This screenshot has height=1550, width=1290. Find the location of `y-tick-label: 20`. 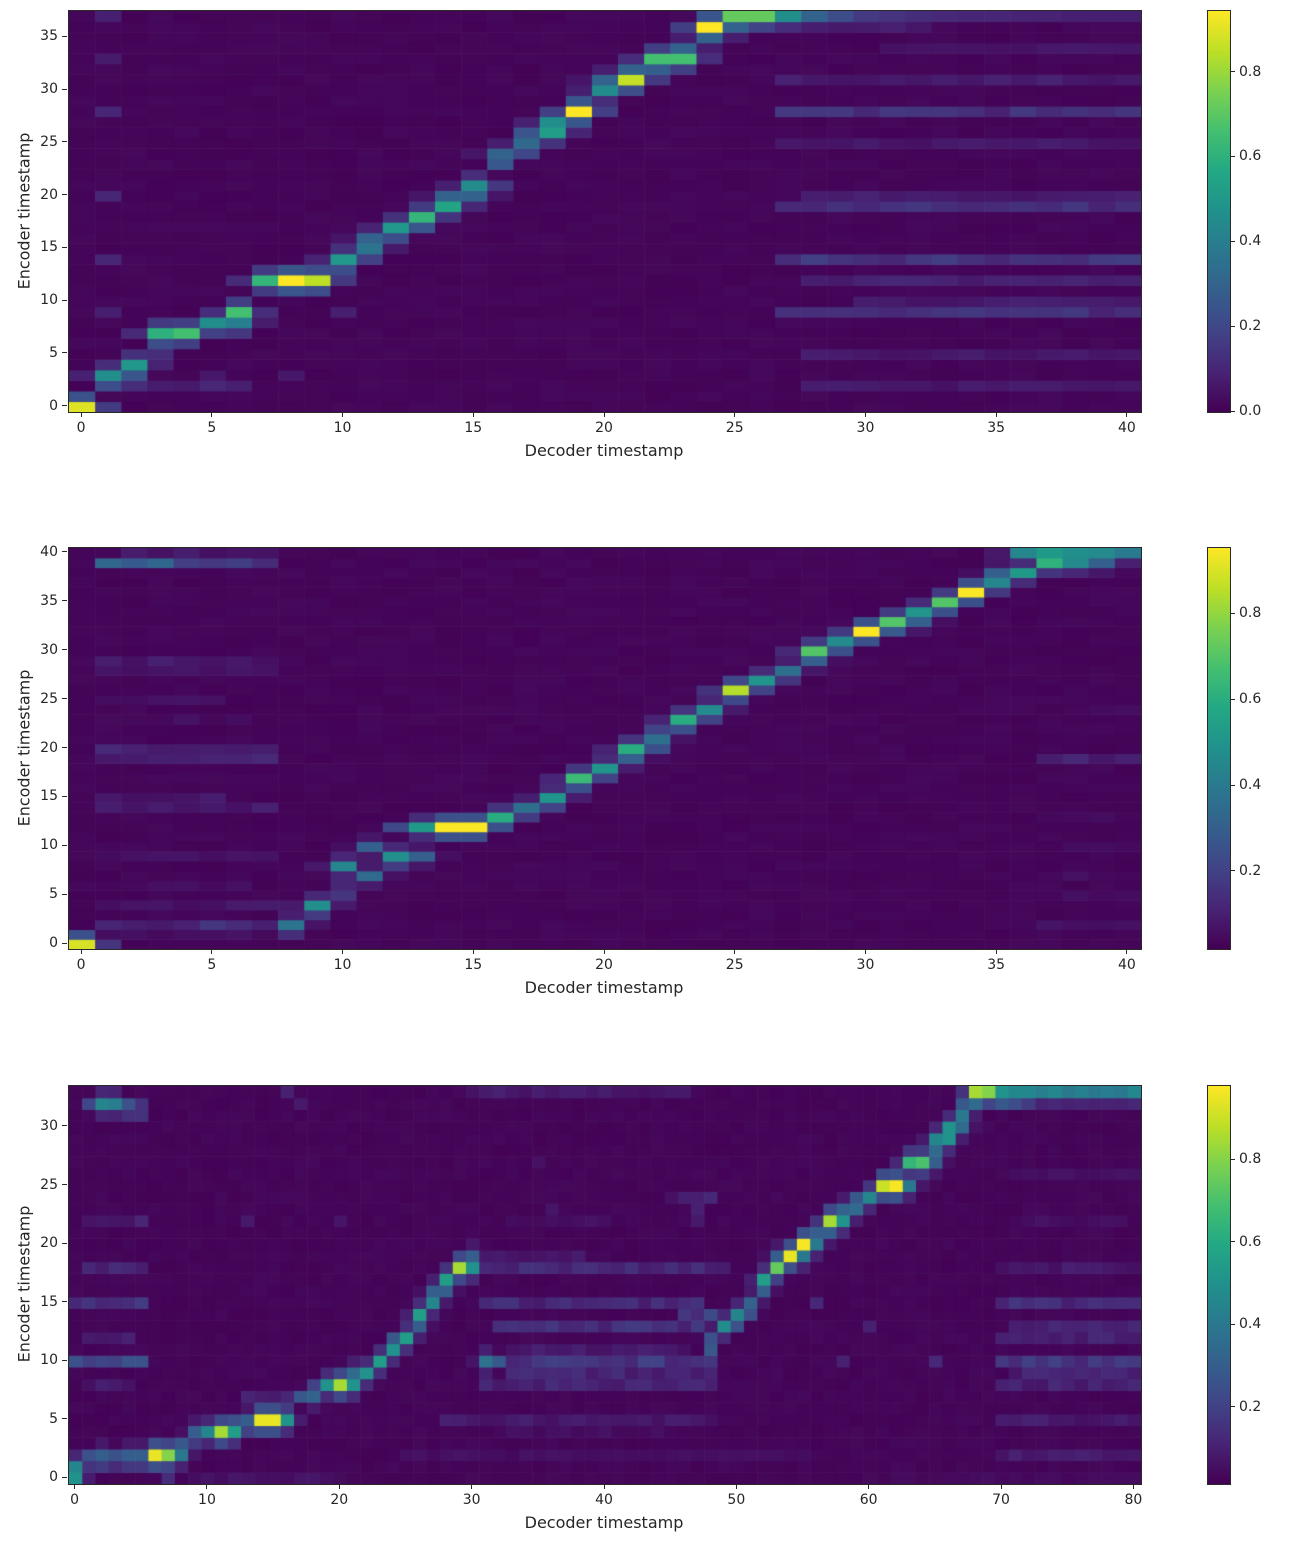

y-tick-label: 20 is located at coordinates (49, 747).